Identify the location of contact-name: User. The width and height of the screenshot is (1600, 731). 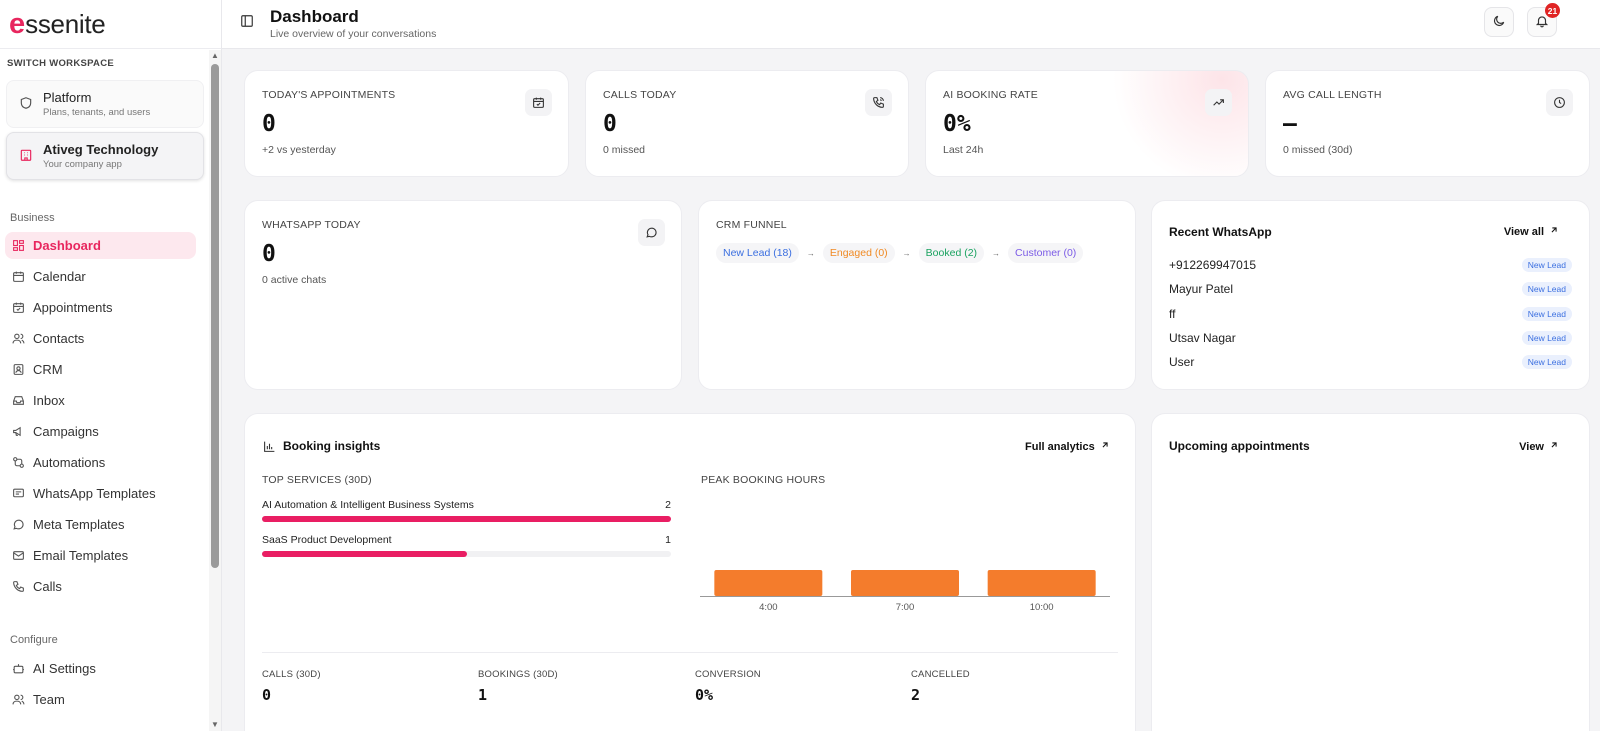
(1182, 362).